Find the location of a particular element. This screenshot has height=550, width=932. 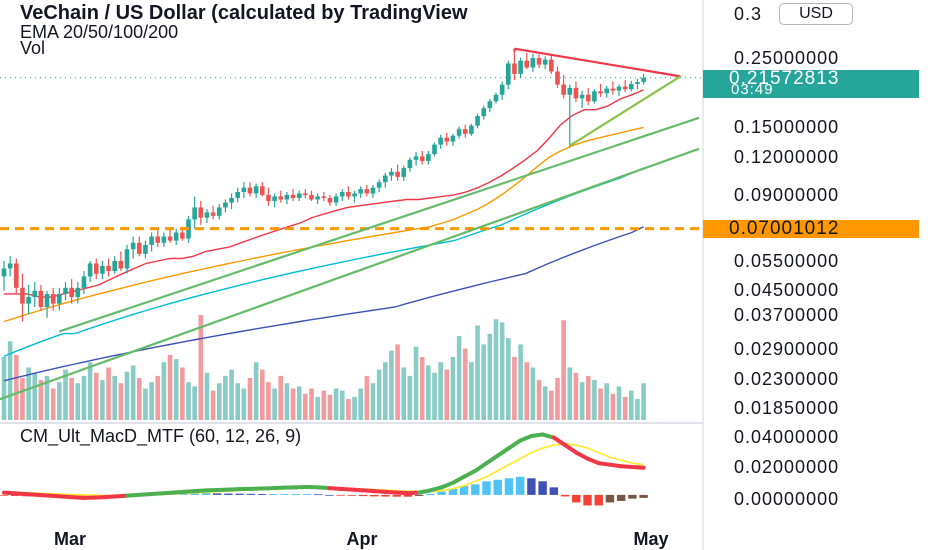

price-tick-label: 0.02300000 is located at coordinates (786, 379).